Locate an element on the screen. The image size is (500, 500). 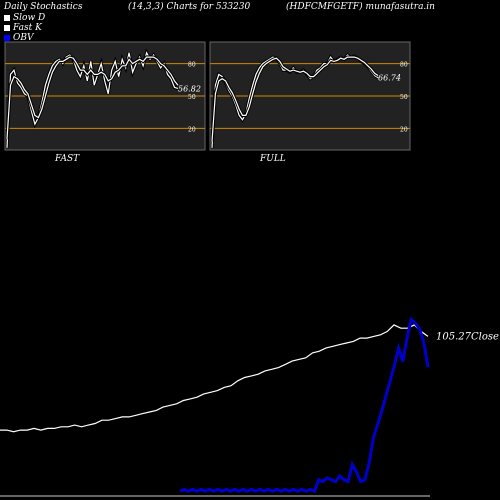
full-panel-label: FULL is located at coordinates (272, 159).